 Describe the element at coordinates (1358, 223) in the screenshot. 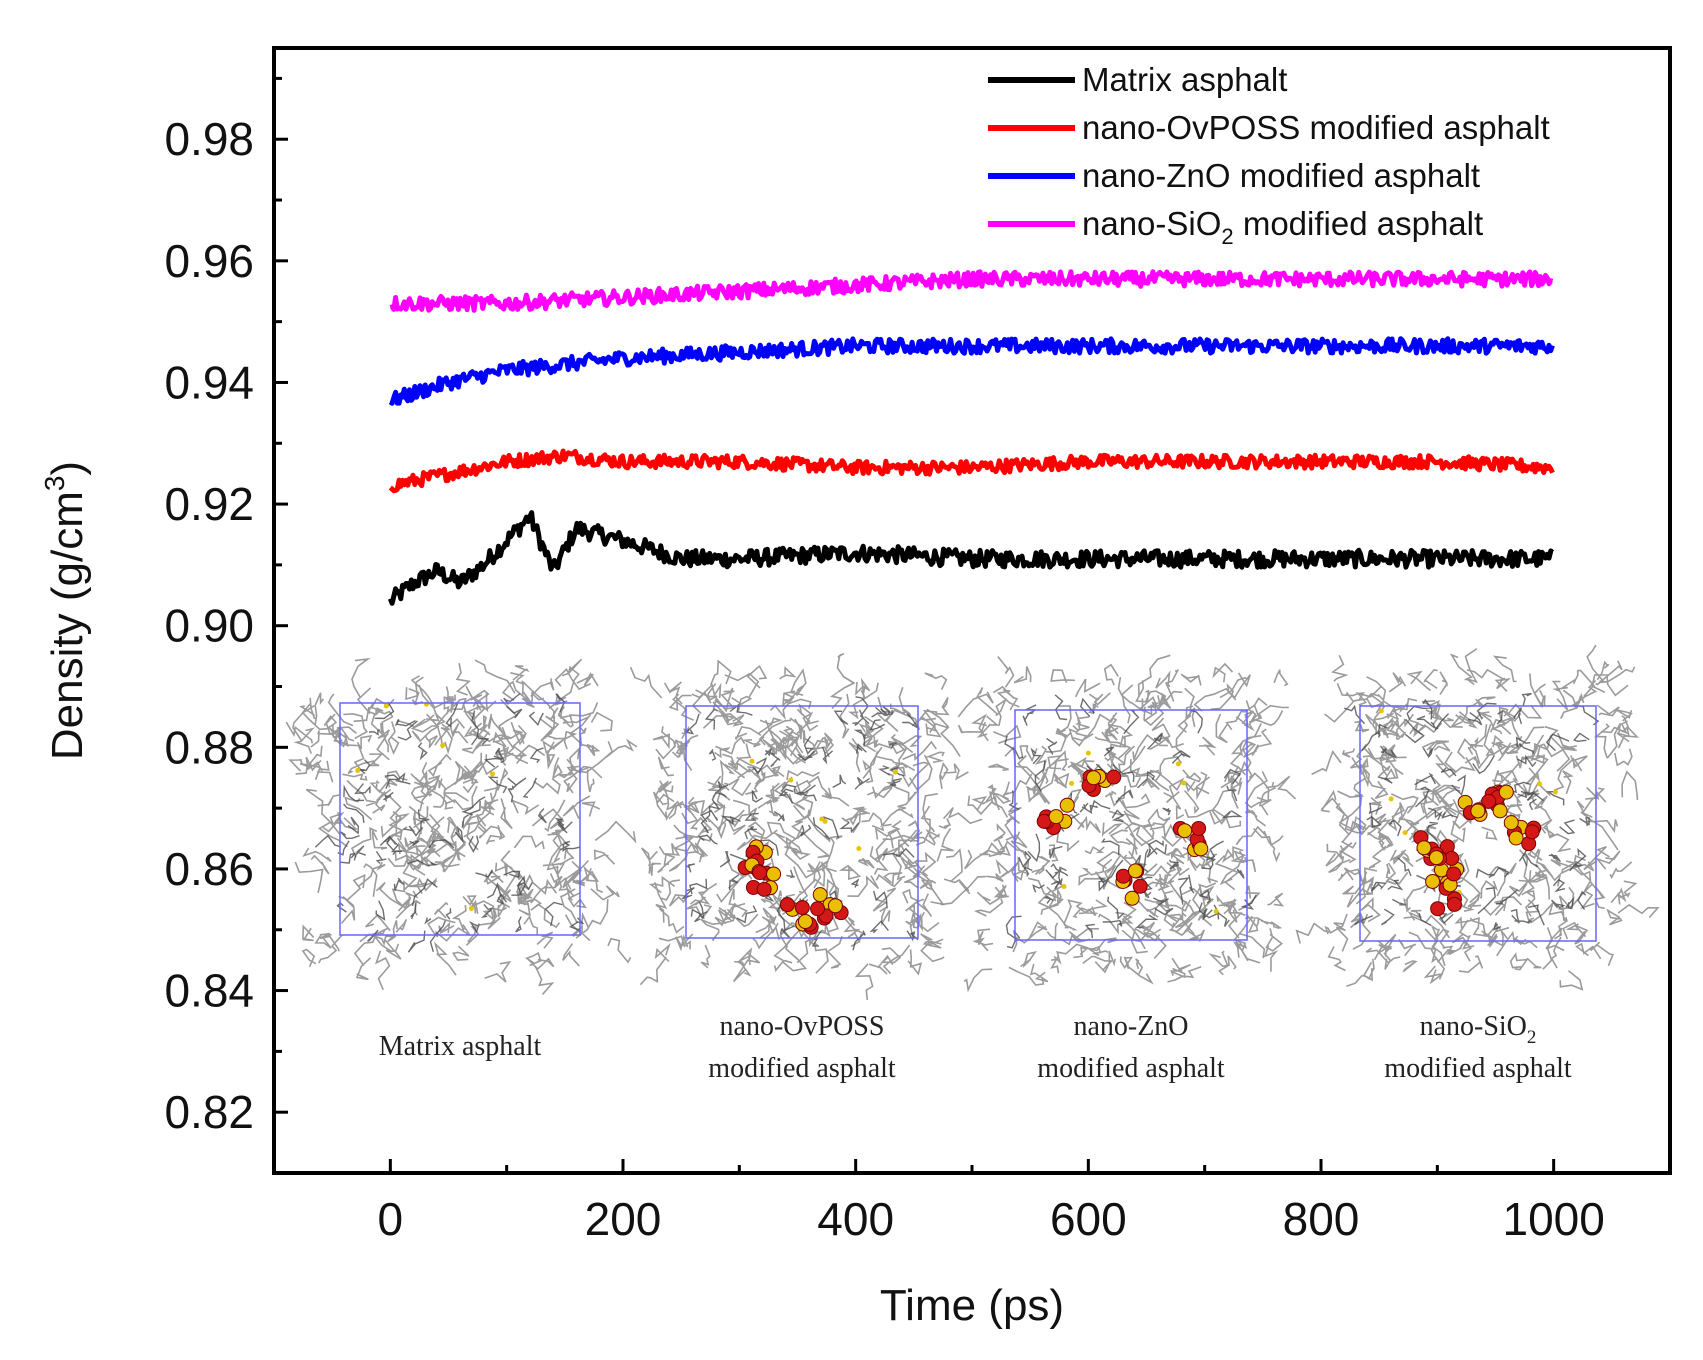

I see `legend-label-tail: modified asphalt` at that location.